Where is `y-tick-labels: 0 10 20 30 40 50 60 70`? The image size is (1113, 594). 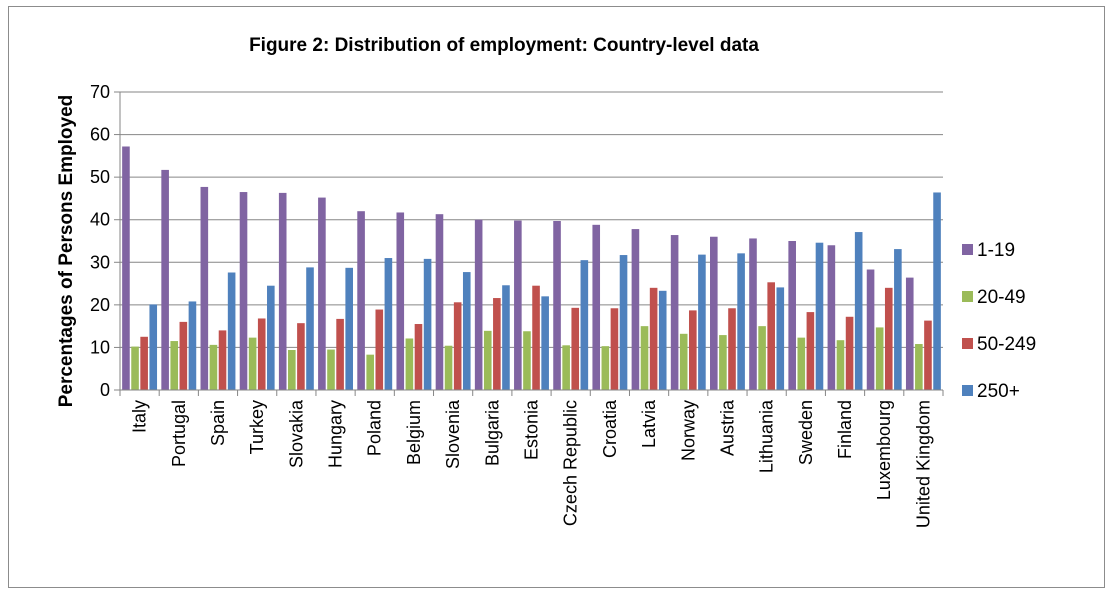 y-tick-labels: 0 10 20 30 40 50 60 70 is located at coordinates (100, 241).